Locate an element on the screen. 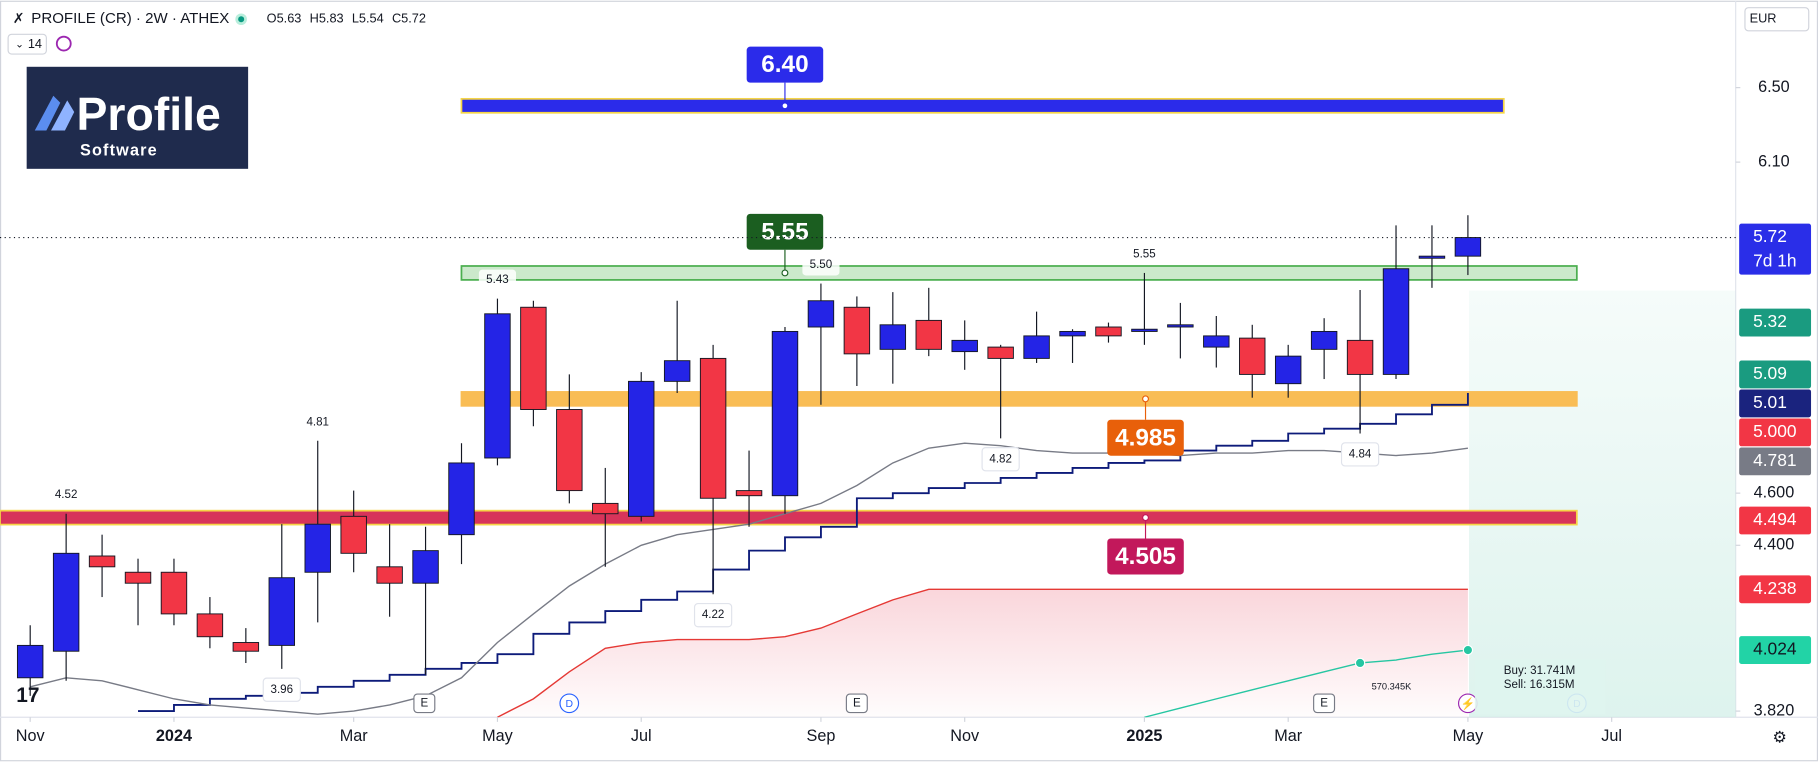  low-label-box is located at coordinates (1000, 459).